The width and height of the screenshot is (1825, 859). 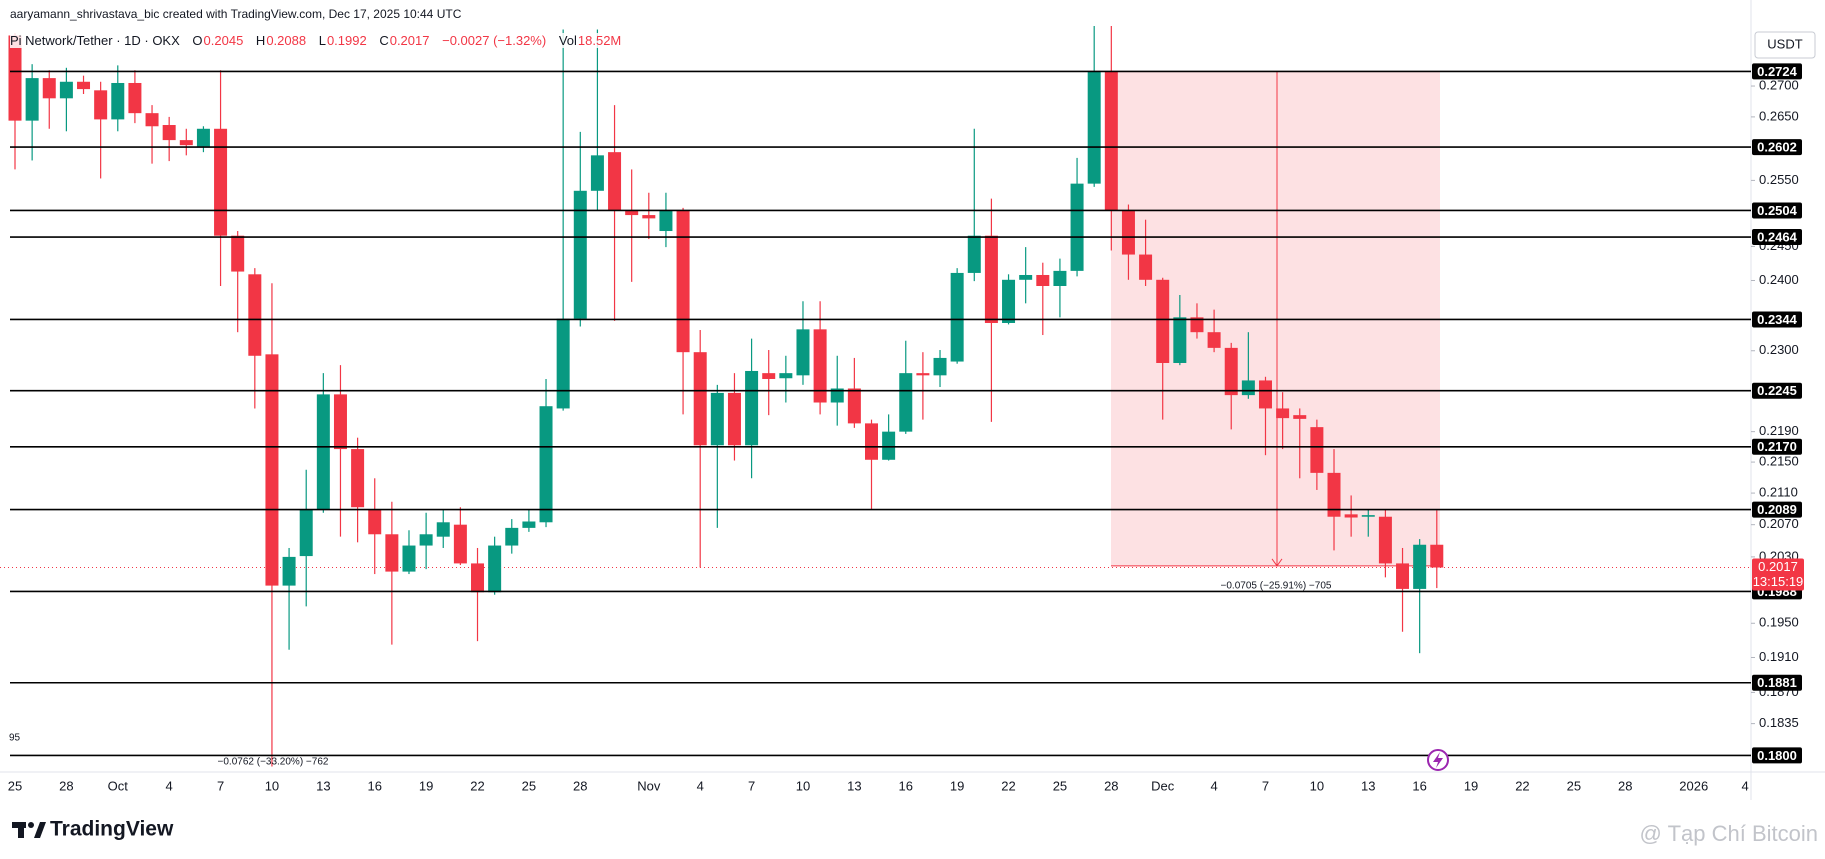 I want to click on level-label: 0.1881, so click(x=1777, y=682).